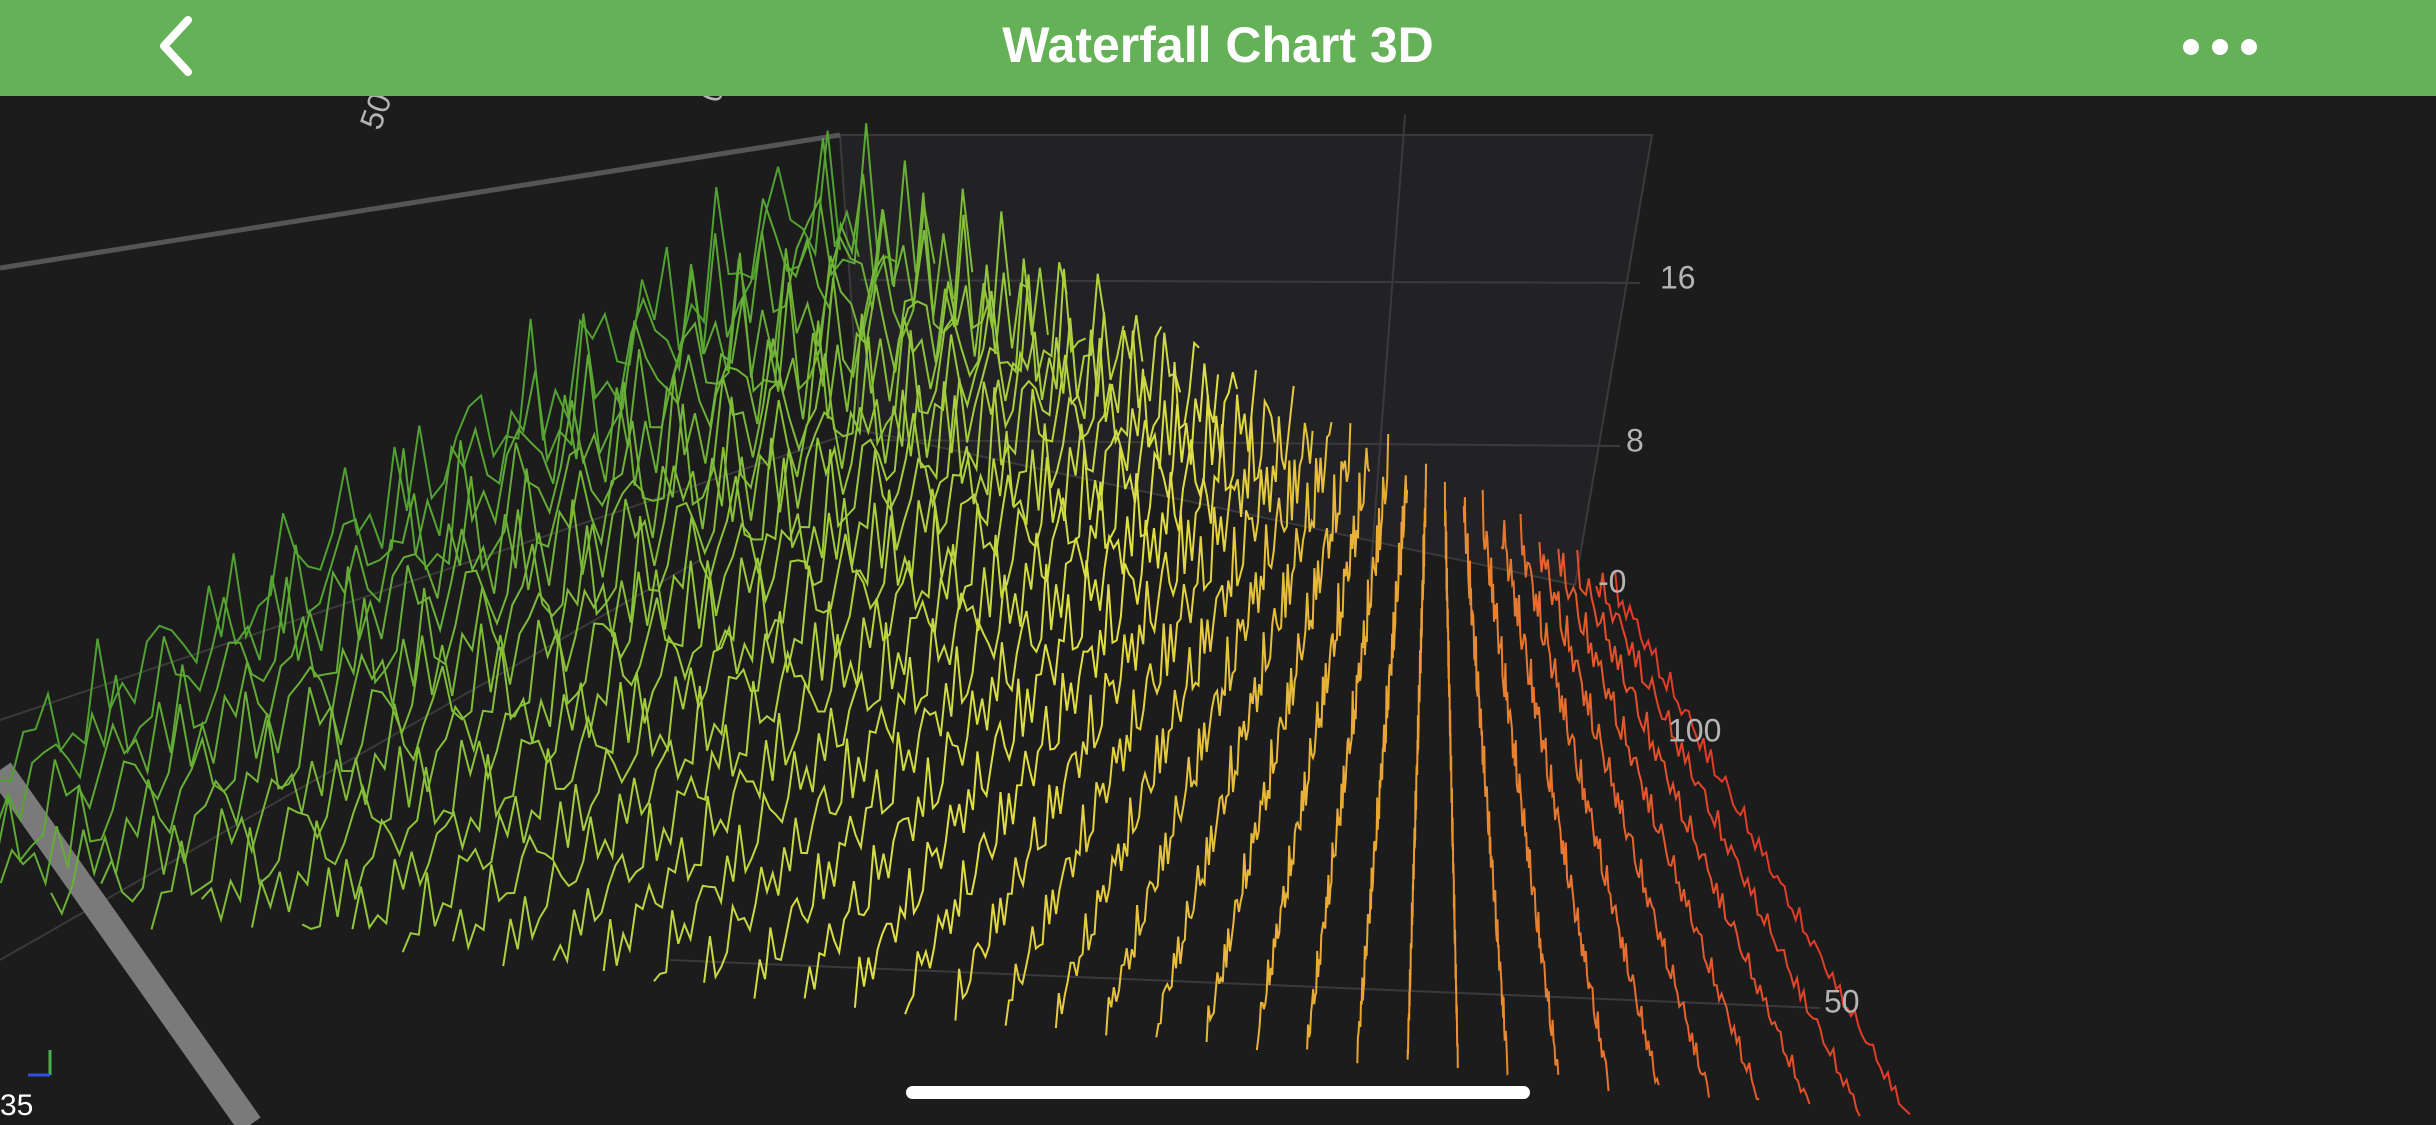 This screenshot has height=1125, width=2436. What do you see at coordinates (16, 1105) in the screenshot?
I see `fps-counter: 35` at bounding box center [16, 1105].